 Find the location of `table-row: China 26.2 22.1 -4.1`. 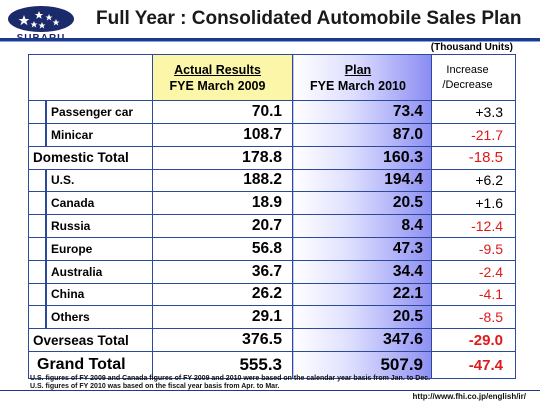

table-row: China 26.2 22.1 -4.1 is located at coordinates (272, 294).